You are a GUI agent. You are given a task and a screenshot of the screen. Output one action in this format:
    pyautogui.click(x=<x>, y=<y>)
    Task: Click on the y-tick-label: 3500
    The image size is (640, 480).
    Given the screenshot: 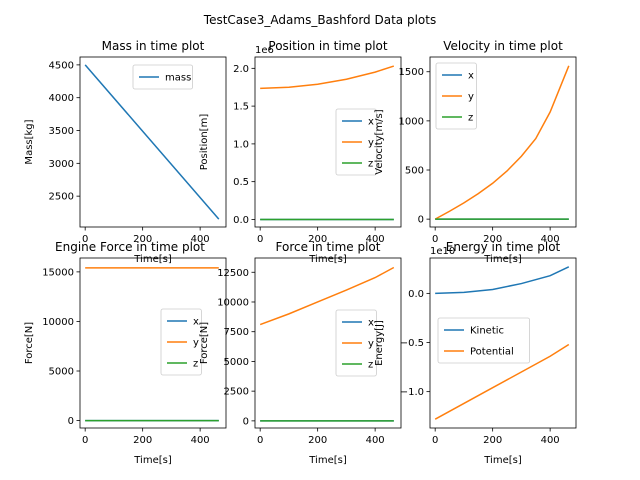 What is the action you would take?
    pyautogui.click(x=61, y=131)
    